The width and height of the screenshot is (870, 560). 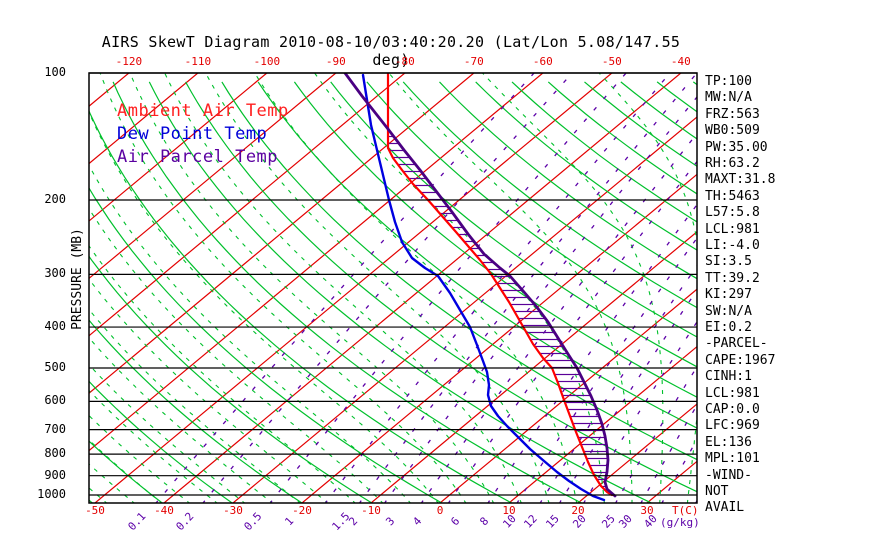 I want to click on temp-bottom-tick-label: 30, so click(x=647, y=510).